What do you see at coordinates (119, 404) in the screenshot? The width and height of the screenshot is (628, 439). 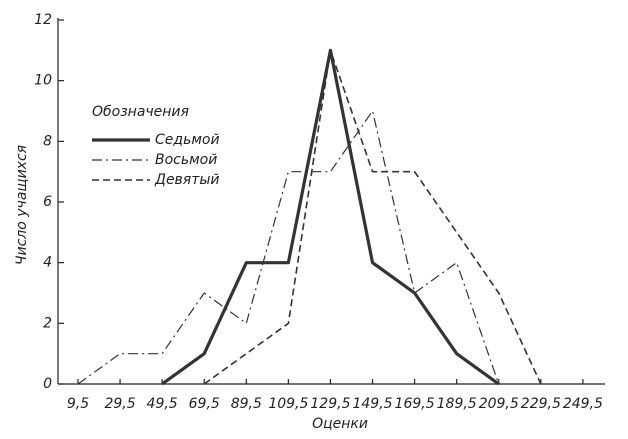 I see `x-tick-label: 29,5` at bounding box center [119, 404].